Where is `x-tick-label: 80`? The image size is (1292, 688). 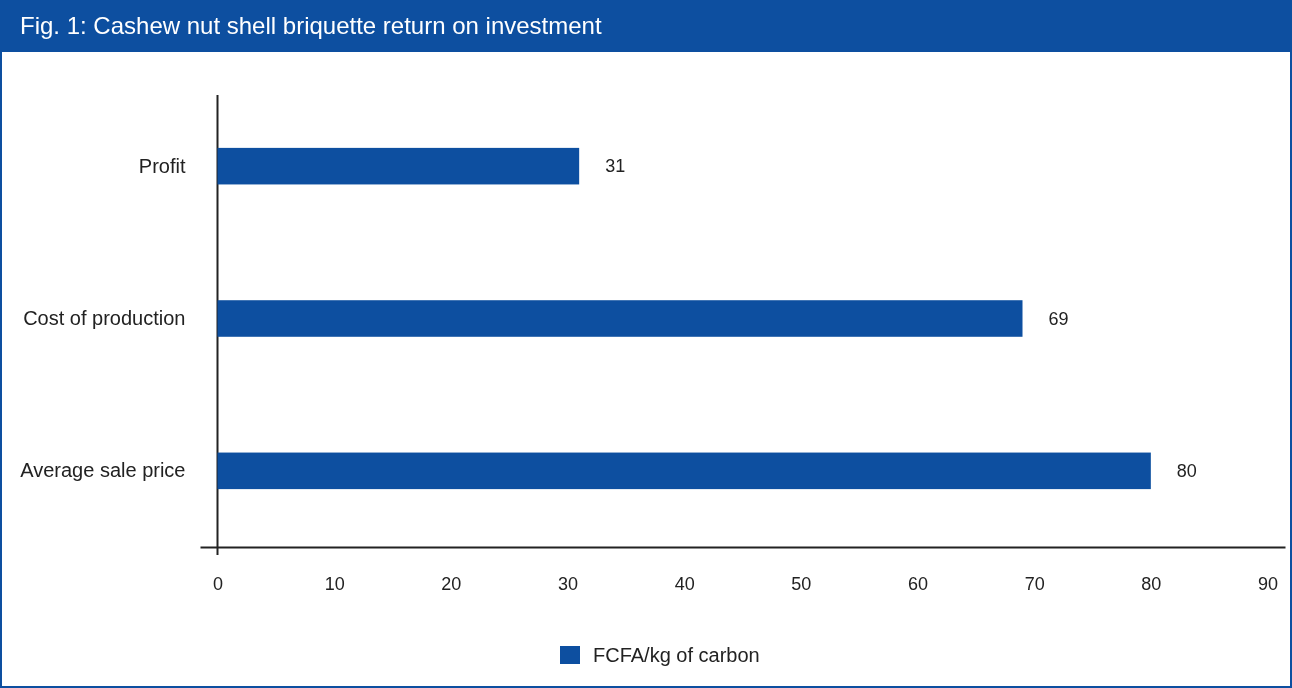
x-tick-label: 80 is located at coordinates (1151, 583).